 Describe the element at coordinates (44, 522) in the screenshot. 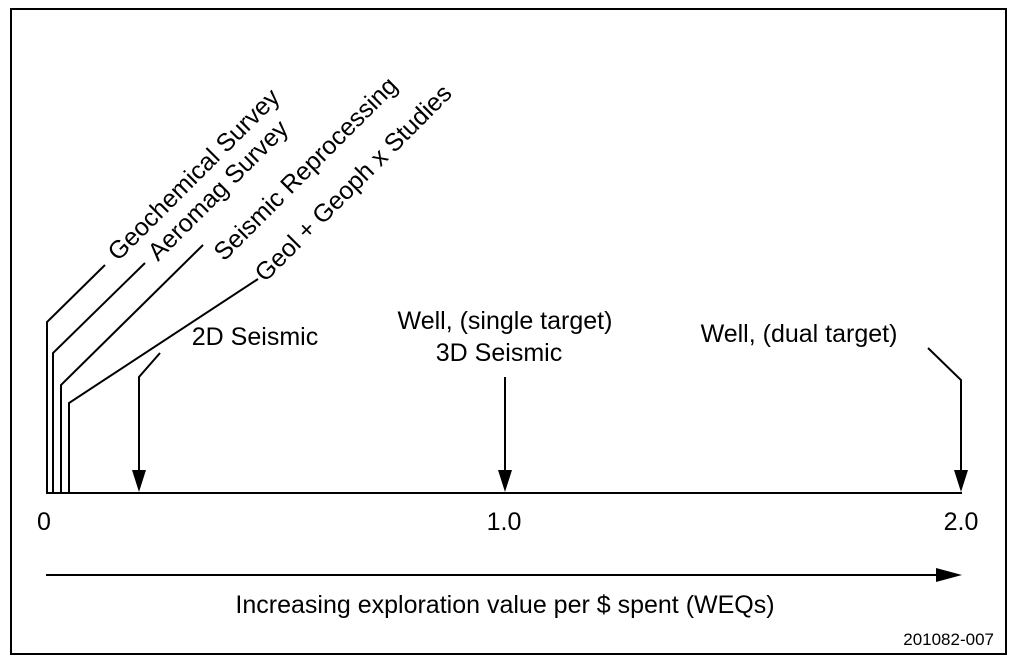

I see `tick-label-0: 0` at that location.